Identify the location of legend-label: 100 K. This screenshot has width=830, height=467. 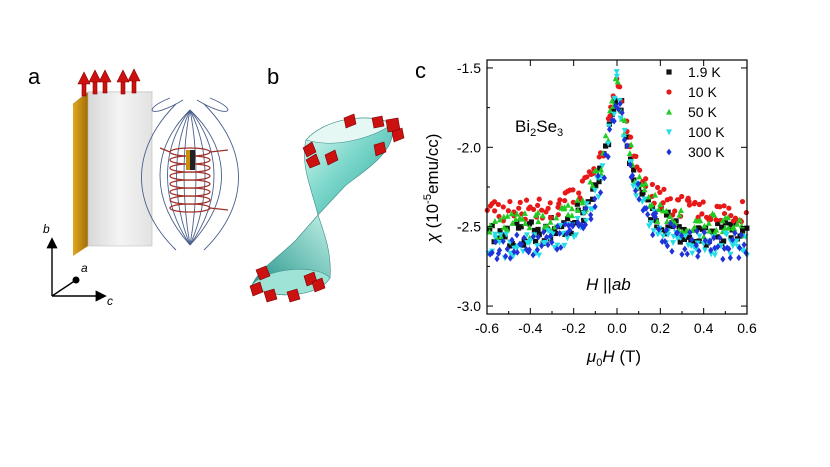
(706, 132).